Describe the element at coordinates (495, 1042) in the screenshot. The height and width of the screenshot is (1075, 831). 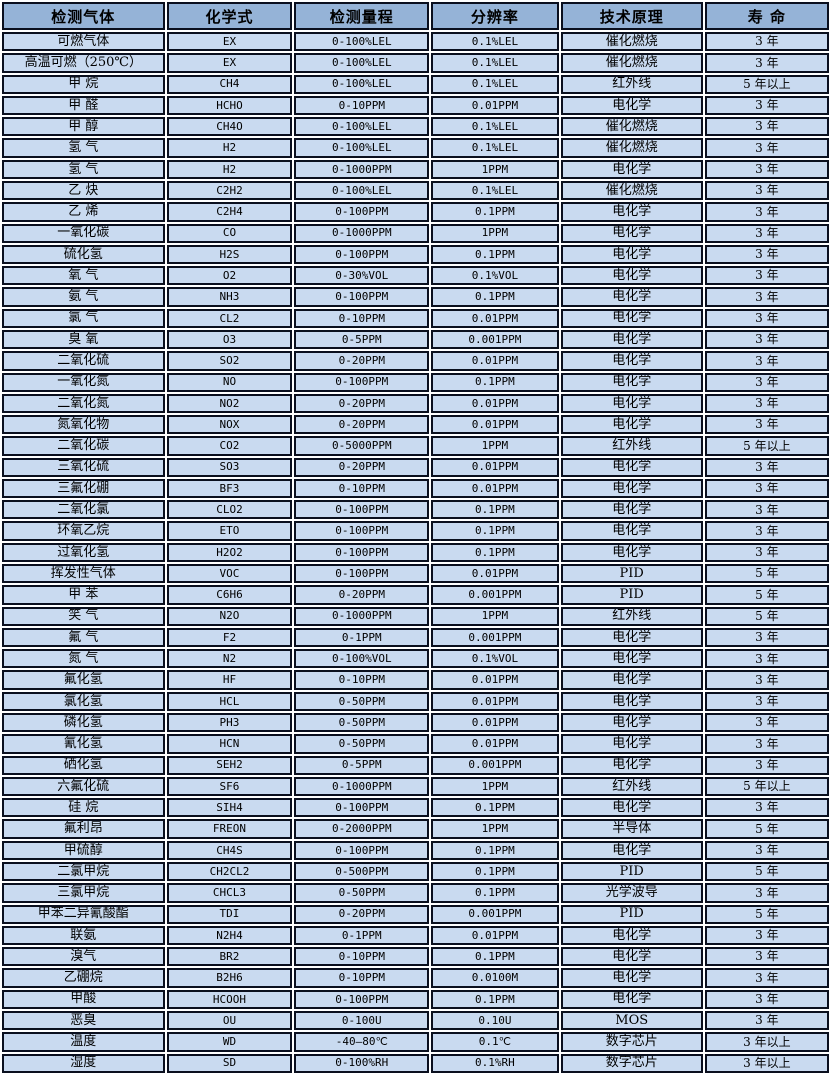
I see `cell-resolution: 0.1℃` at that location.